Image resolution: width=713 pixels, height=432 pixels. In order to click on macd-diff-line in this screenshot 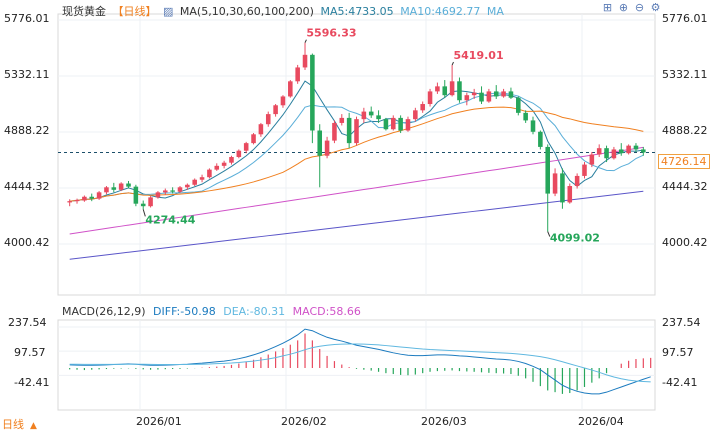, I will do `click(360, 361)`.